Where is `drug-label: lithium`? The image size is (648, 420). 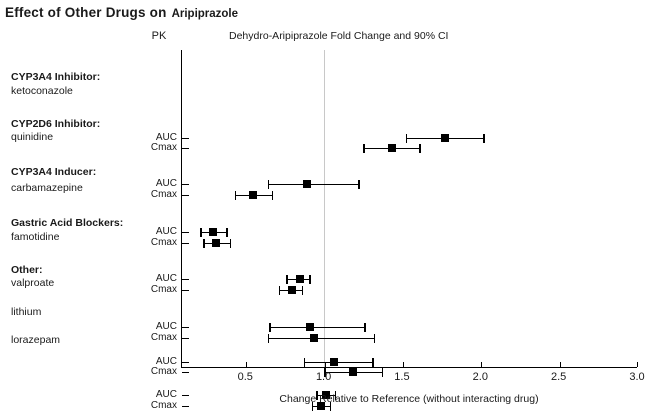 drug-label: lithium is located at coordinates (26, 312).